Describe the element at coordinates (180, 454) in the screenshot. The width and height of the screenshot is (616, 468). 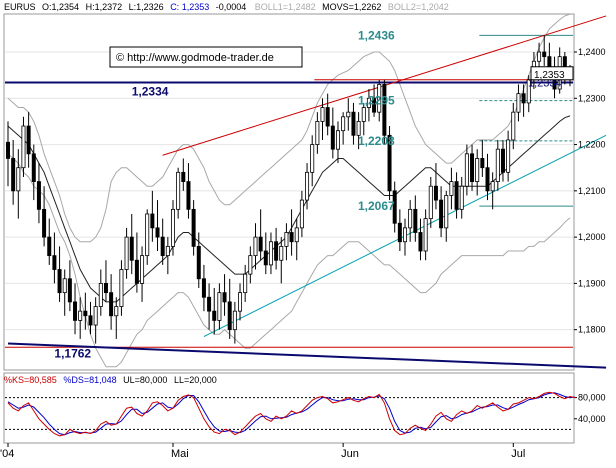
I see `x-tick-label: Mai` at that location.